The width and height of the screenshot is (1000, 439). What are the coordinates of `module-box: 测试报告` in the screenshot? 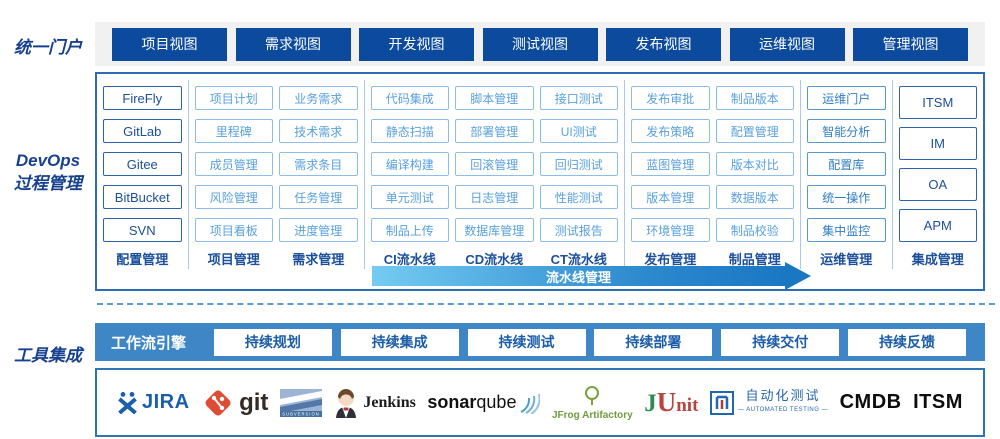 It's located at (578, 230).